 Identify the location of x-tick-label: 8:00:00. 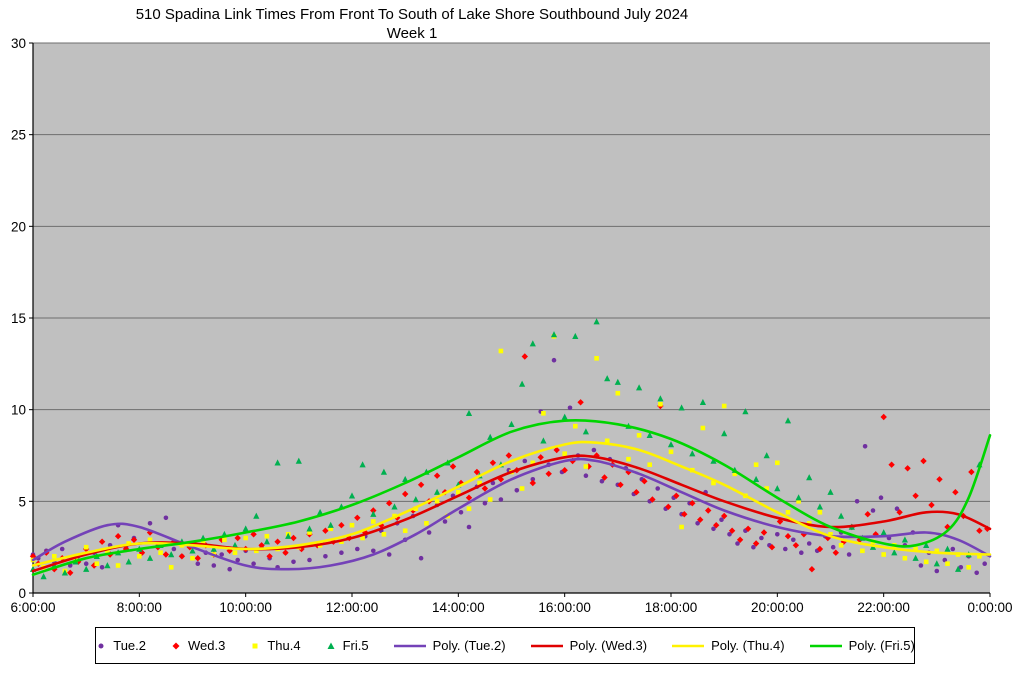
(139, 607).